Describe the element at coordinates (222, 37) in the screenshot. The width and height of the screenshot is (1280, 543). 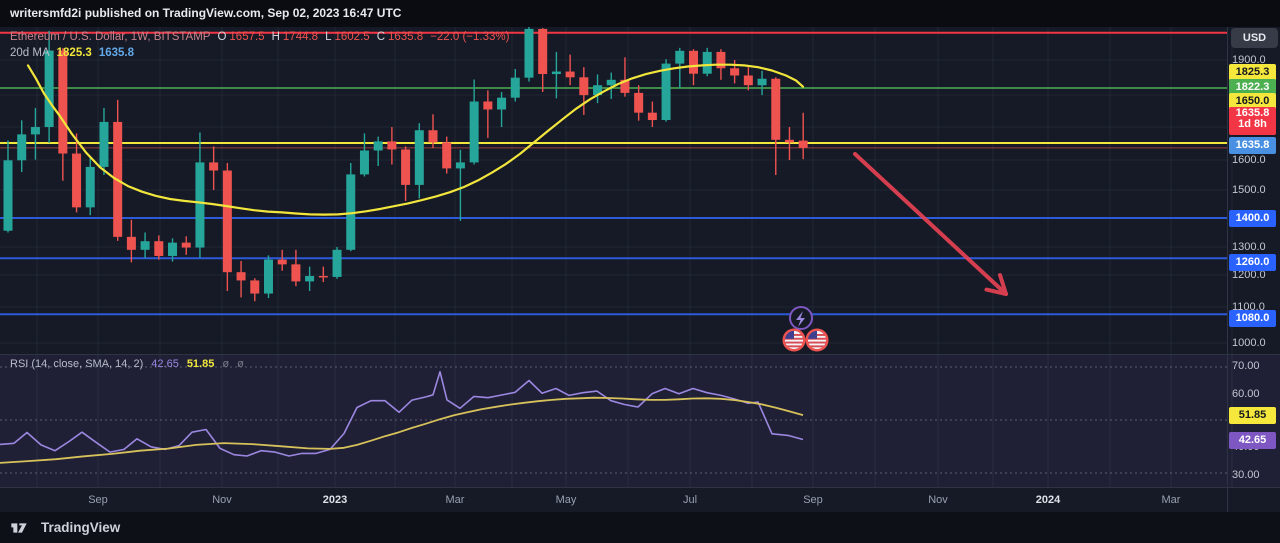
I see `open-key: O` at that location.